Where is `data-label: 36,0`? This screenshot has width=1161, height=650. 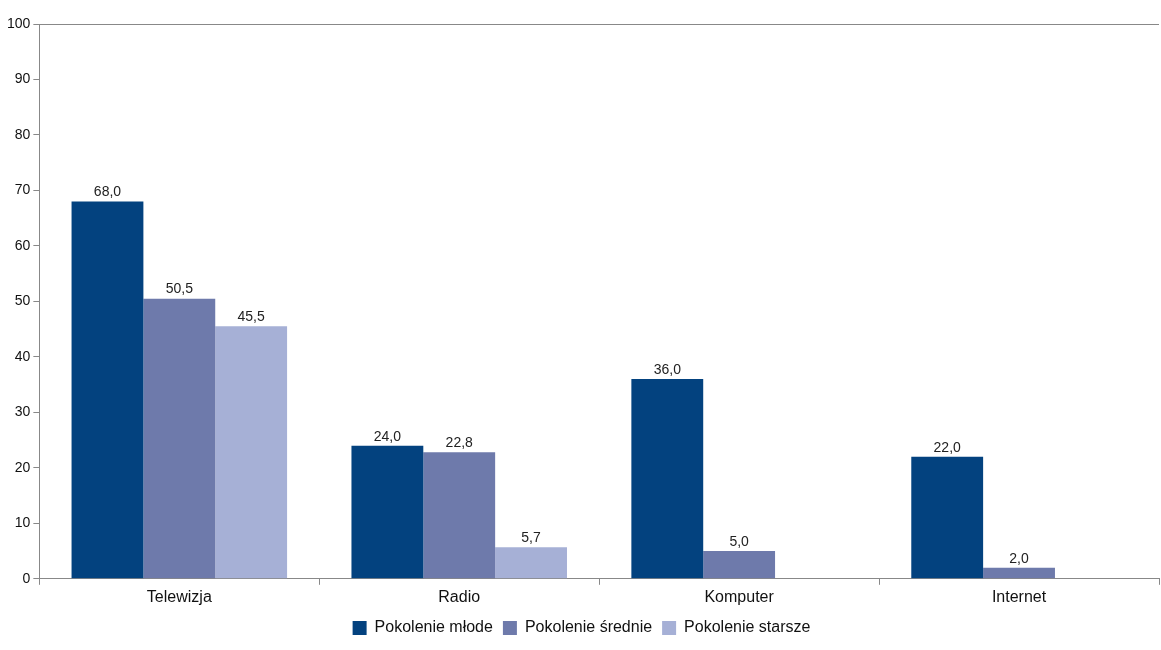
data-label: 36,0 is located at coordinates (667, 368).